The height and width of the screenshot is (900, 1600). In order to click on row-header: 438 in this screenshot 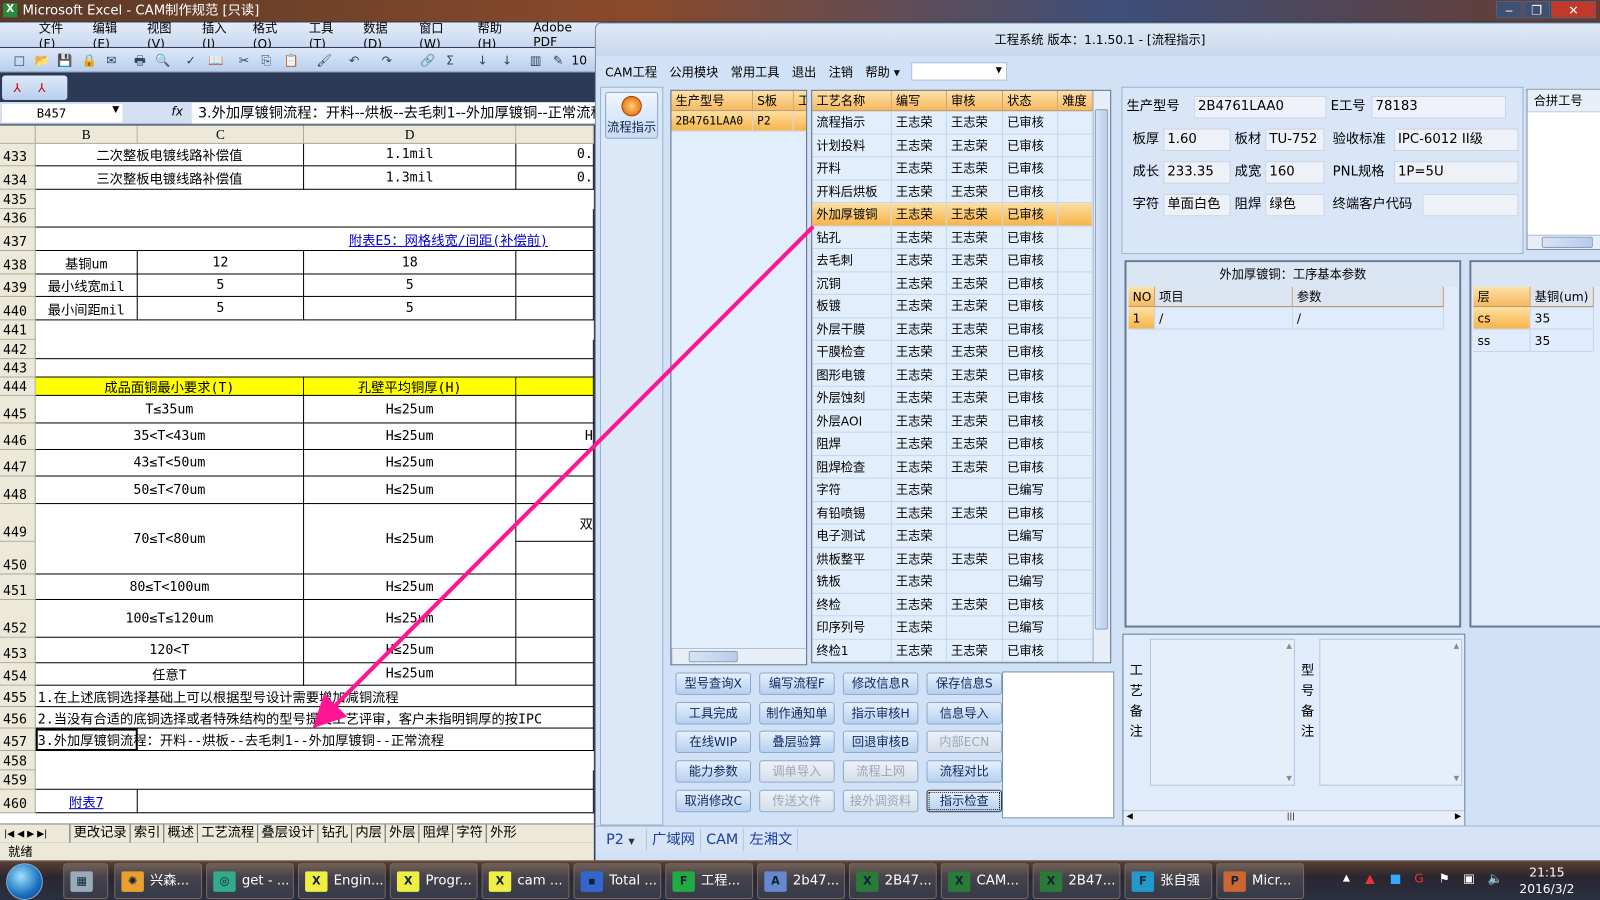, I will do `click(18, 263)`.